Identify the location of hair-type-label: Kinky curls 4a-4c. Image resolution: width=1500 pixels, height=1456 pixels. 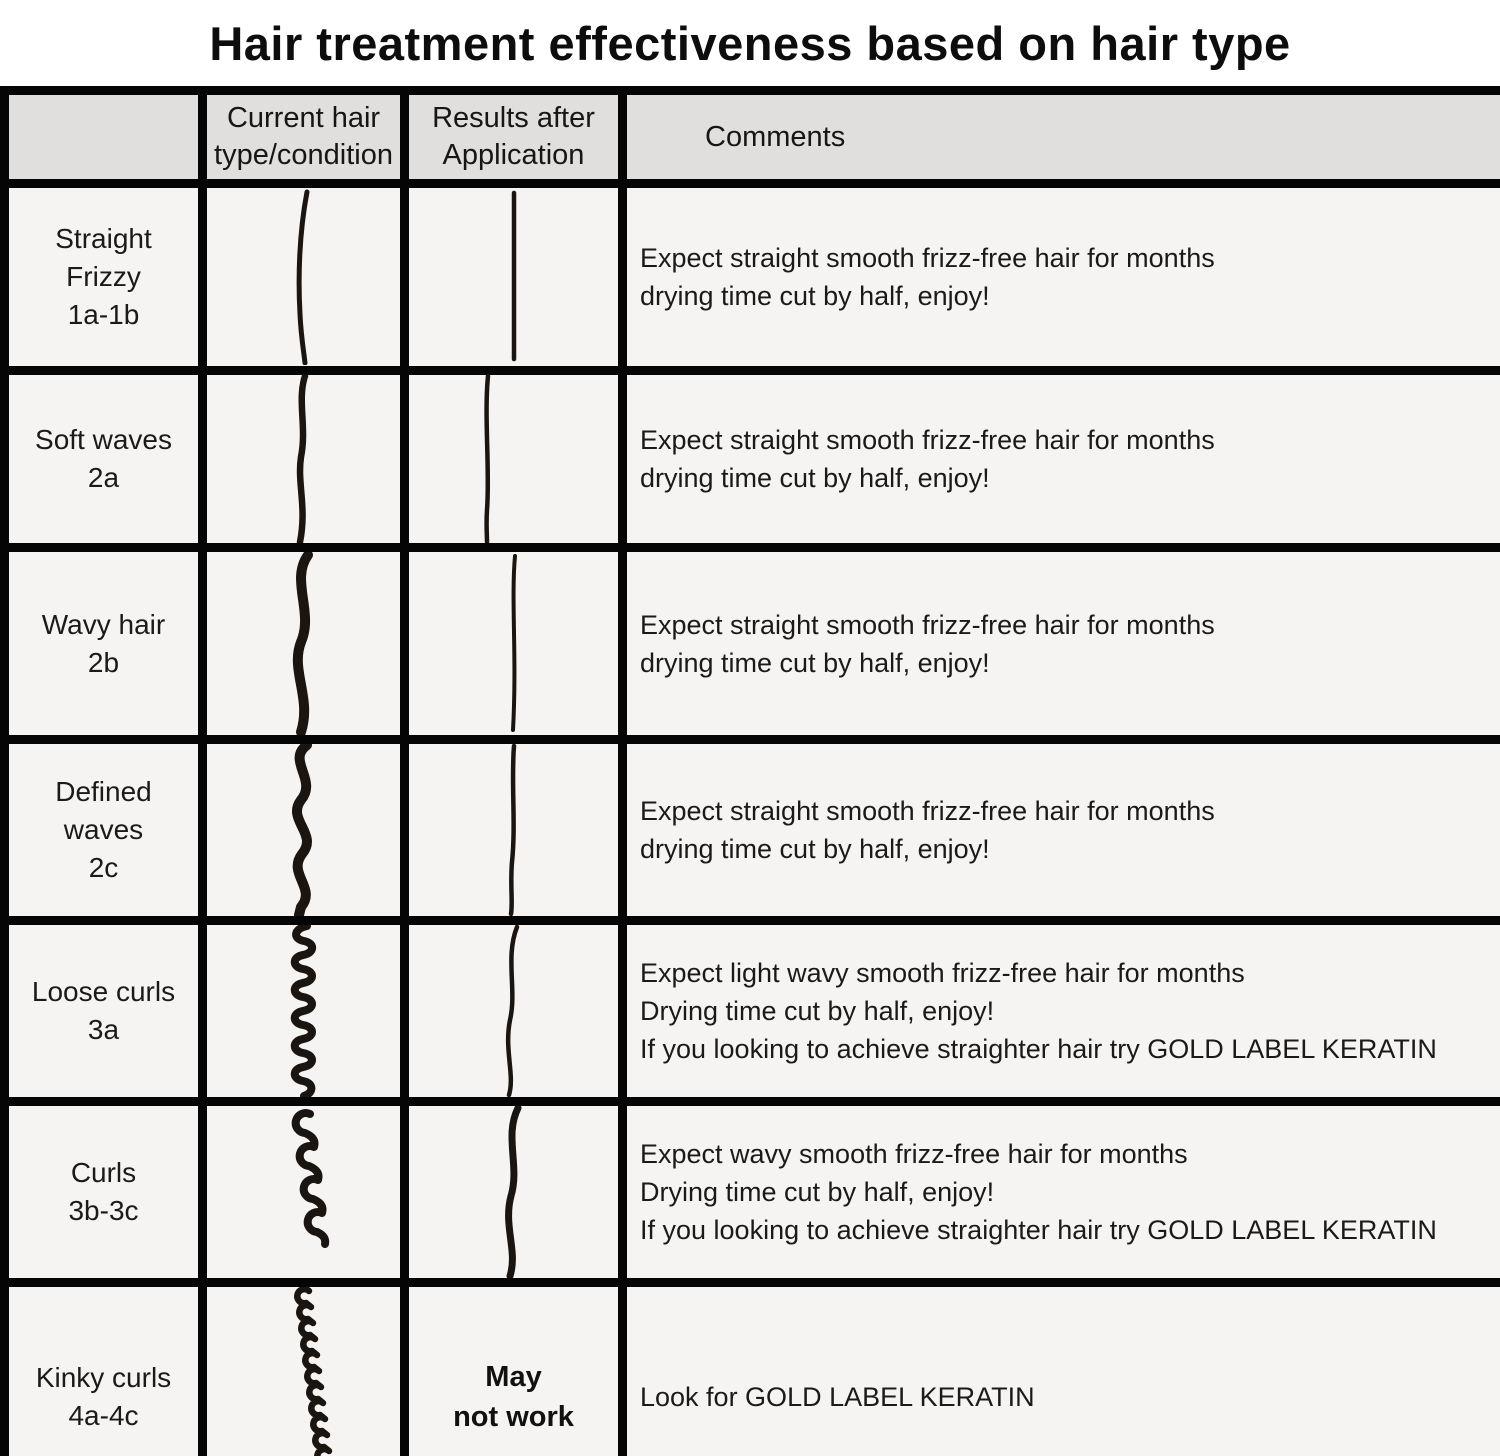
(103, 1371).